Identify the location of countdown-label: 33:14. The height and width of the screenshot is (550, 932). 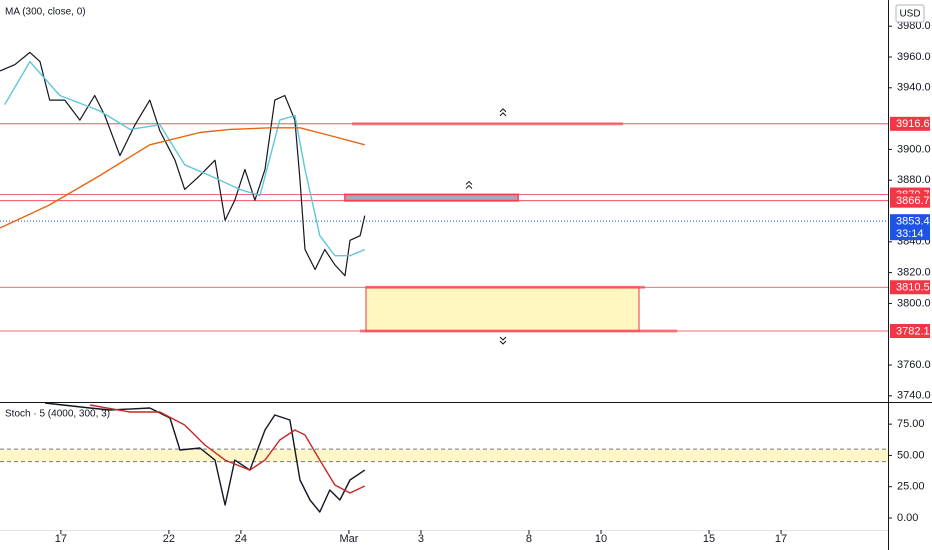
(910, 234).